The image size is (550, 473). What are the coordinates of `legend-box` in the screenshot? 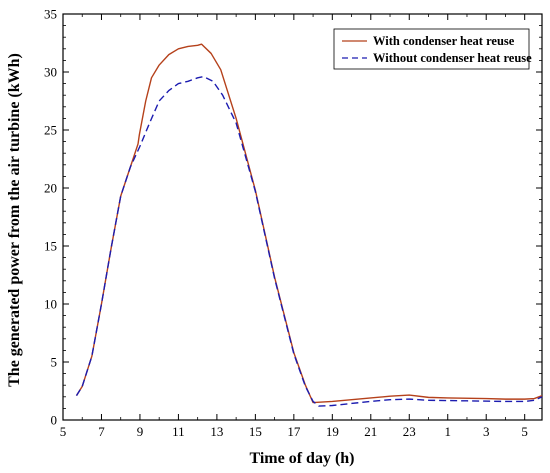 It's located at (431, 49).